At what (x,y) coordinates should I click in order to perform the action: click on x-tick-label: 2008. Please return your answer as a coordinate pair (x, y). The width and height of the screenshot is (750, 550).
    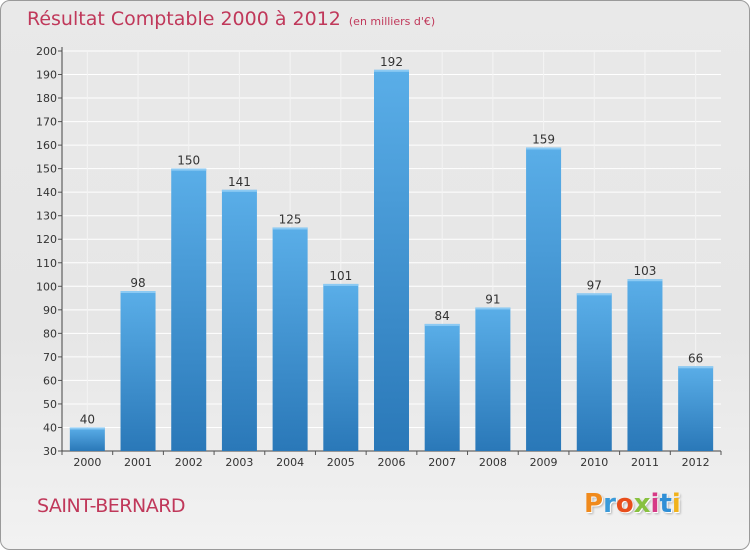
    Looking at the image, I should click on (493, 462).